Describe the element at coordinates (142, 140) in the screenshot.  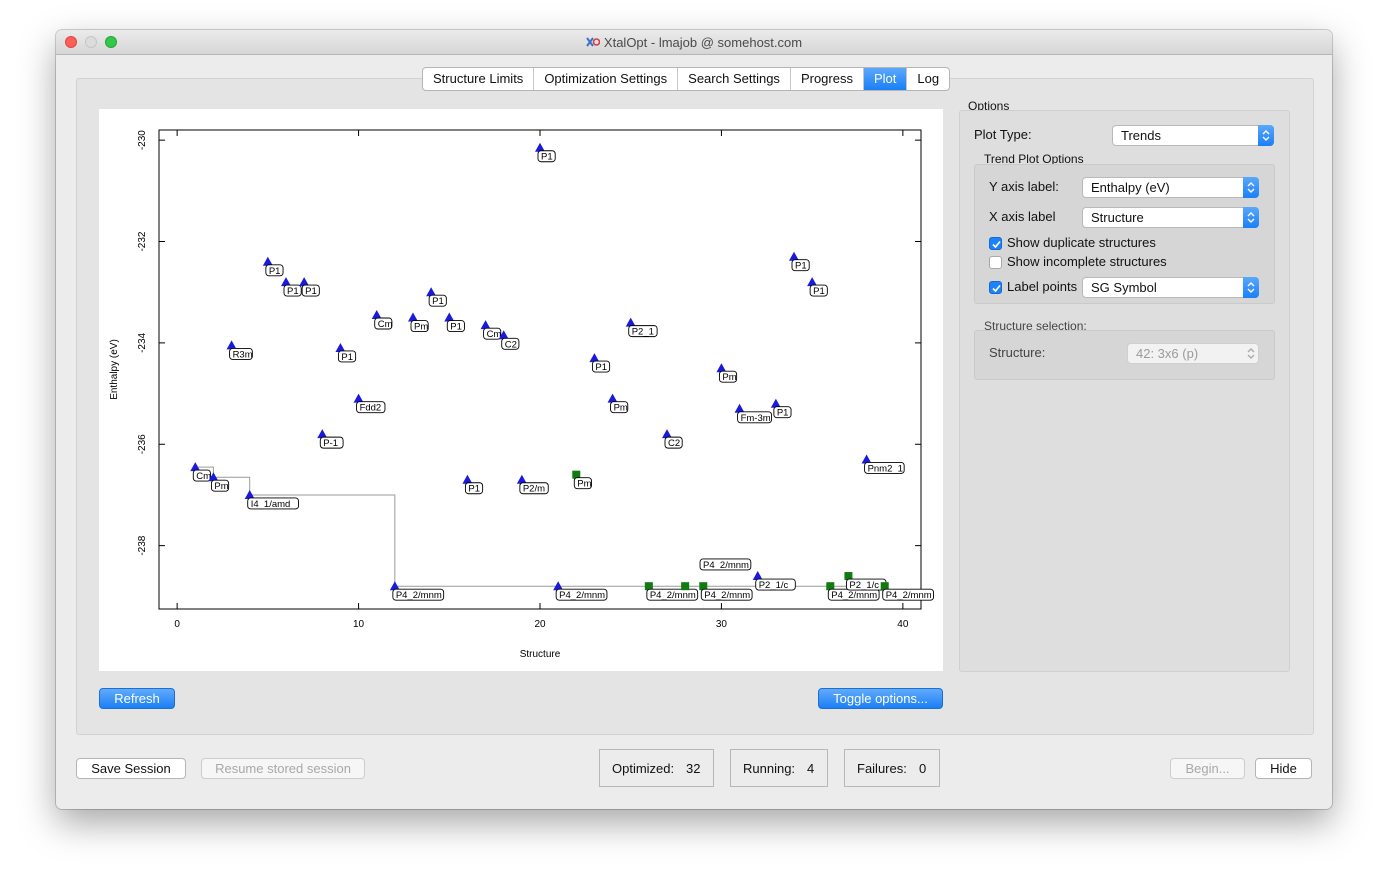
I see `y-tick-label: -230` at that location.